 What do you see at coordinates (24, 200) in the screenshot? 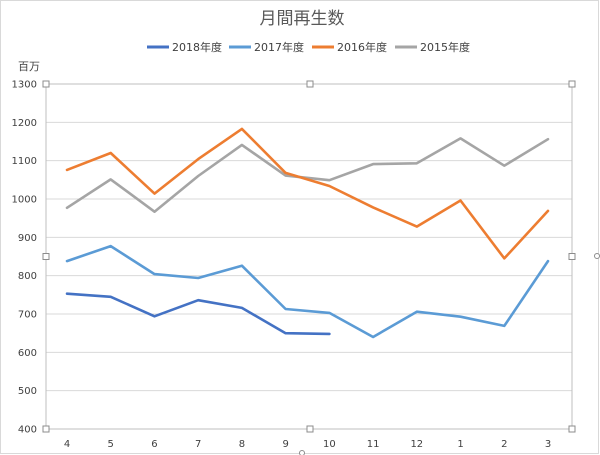
I see `y-tick-label: 1000` at bounding box center [24, 200].